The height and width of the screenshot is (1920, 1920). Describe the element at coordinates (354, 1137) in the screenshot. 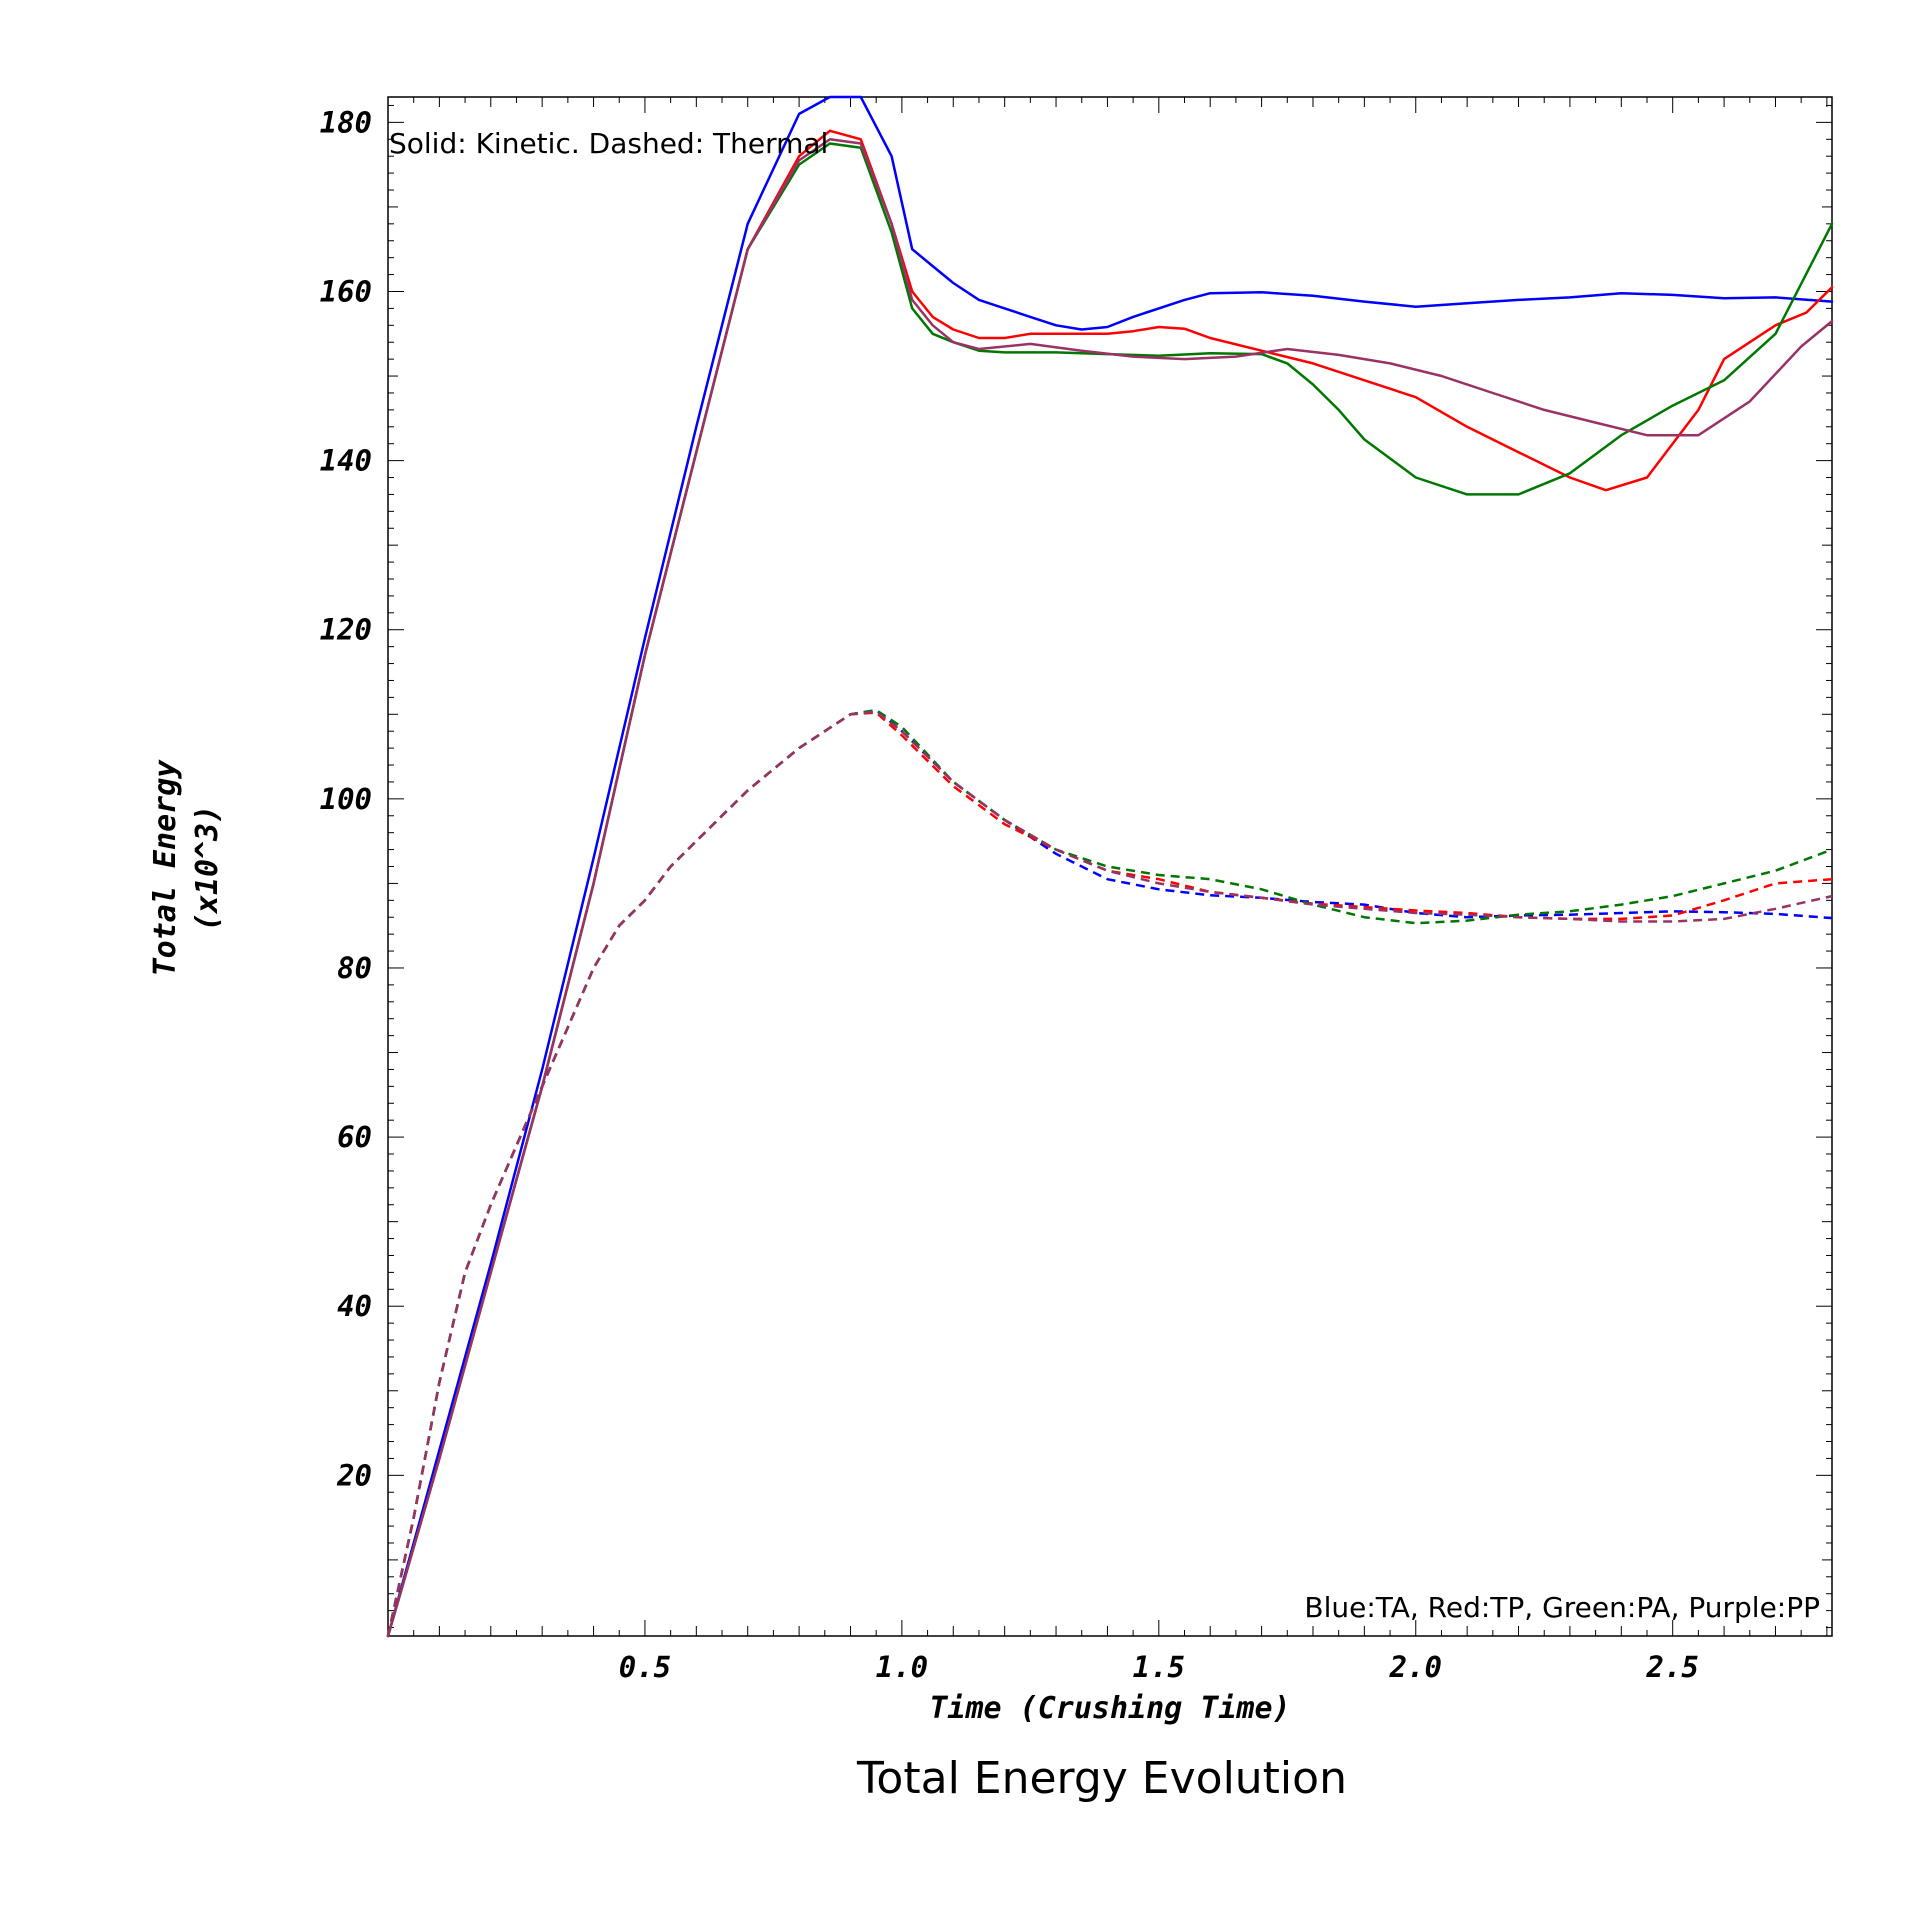

I see `y-tick-label: 60` at that location.